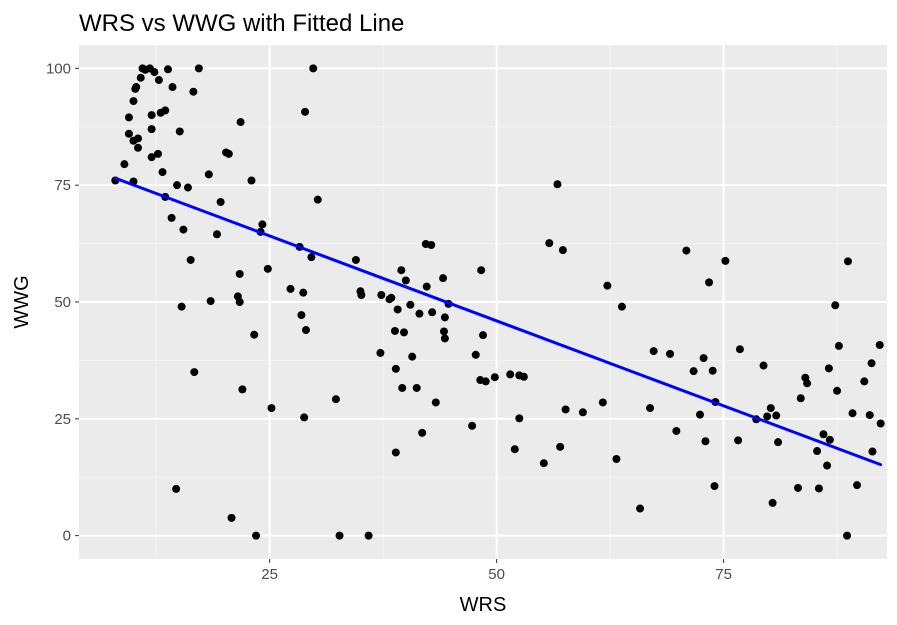  What do you see at coordinates (62, 302) in the screenshot?
I see `y-tick-label: 50` at bounding box center [62, 302].